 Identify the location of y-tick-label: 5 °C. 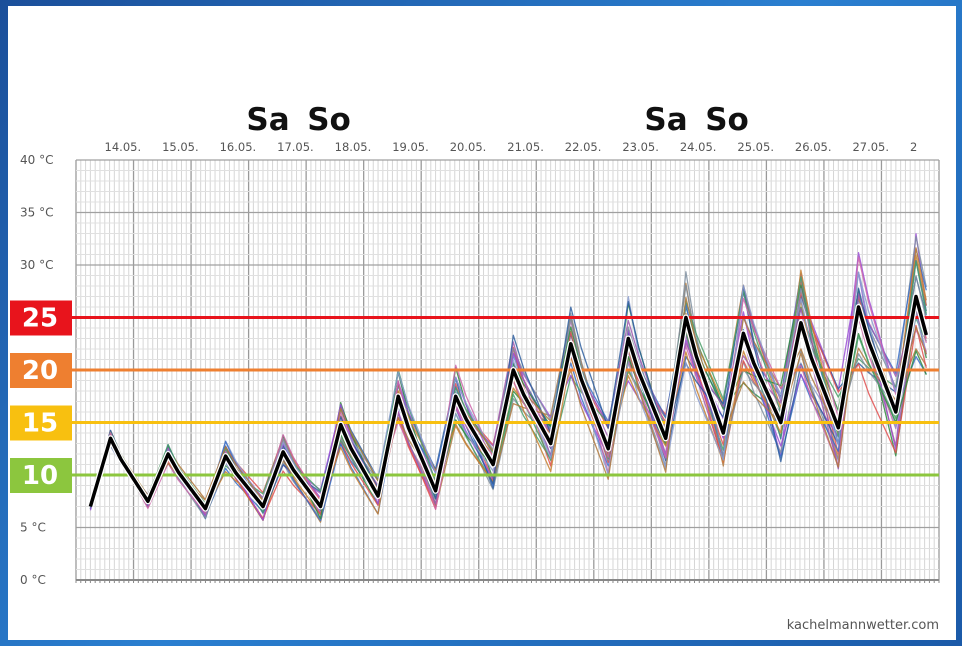
(33, 528).